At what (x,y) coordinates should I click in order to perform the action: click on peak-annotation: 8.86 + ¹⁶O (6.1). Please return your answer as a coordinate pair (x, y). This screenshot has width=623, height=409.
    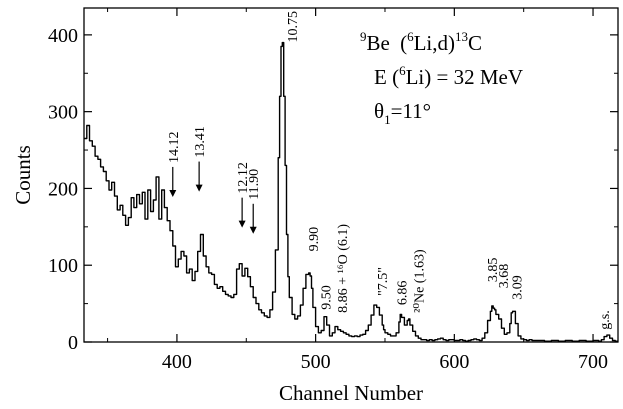
    Looking at the image, I should click on (343, 268).